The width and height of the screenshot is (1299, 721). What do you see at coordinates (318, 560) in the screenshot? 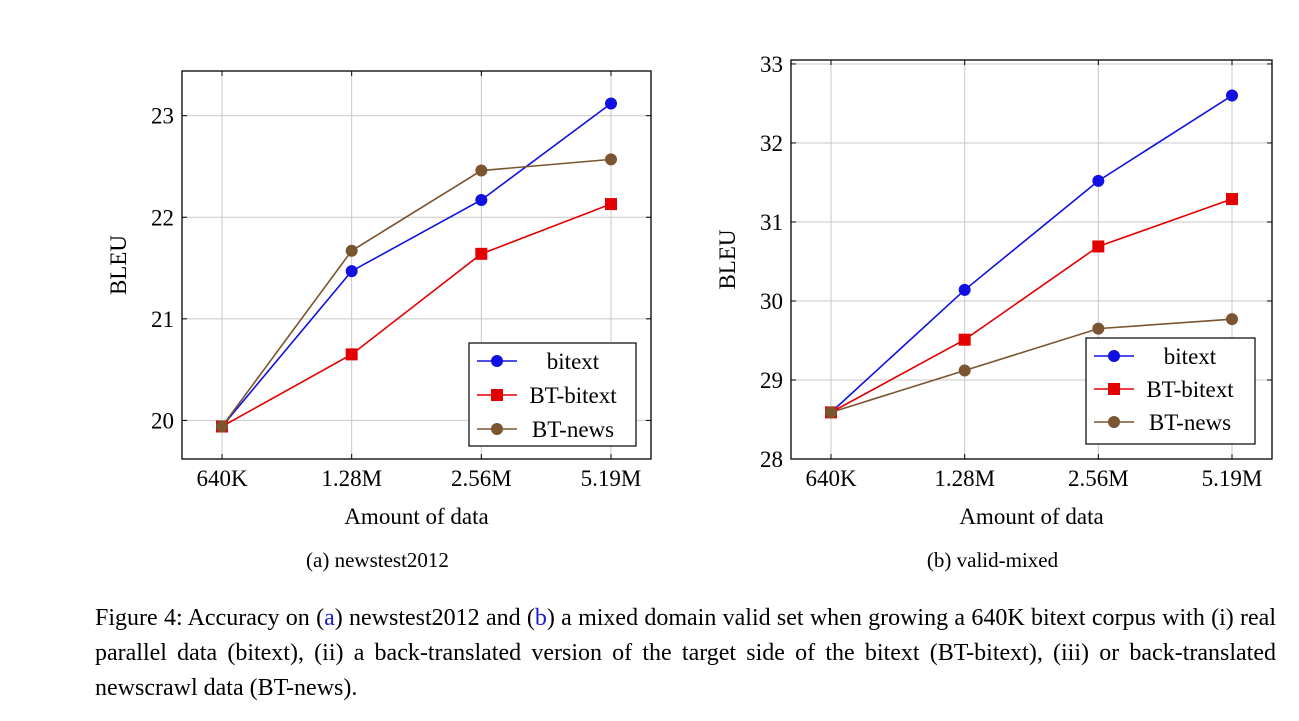
I see `subcaption-a-label: (a)` at bounding box center [318, 560].